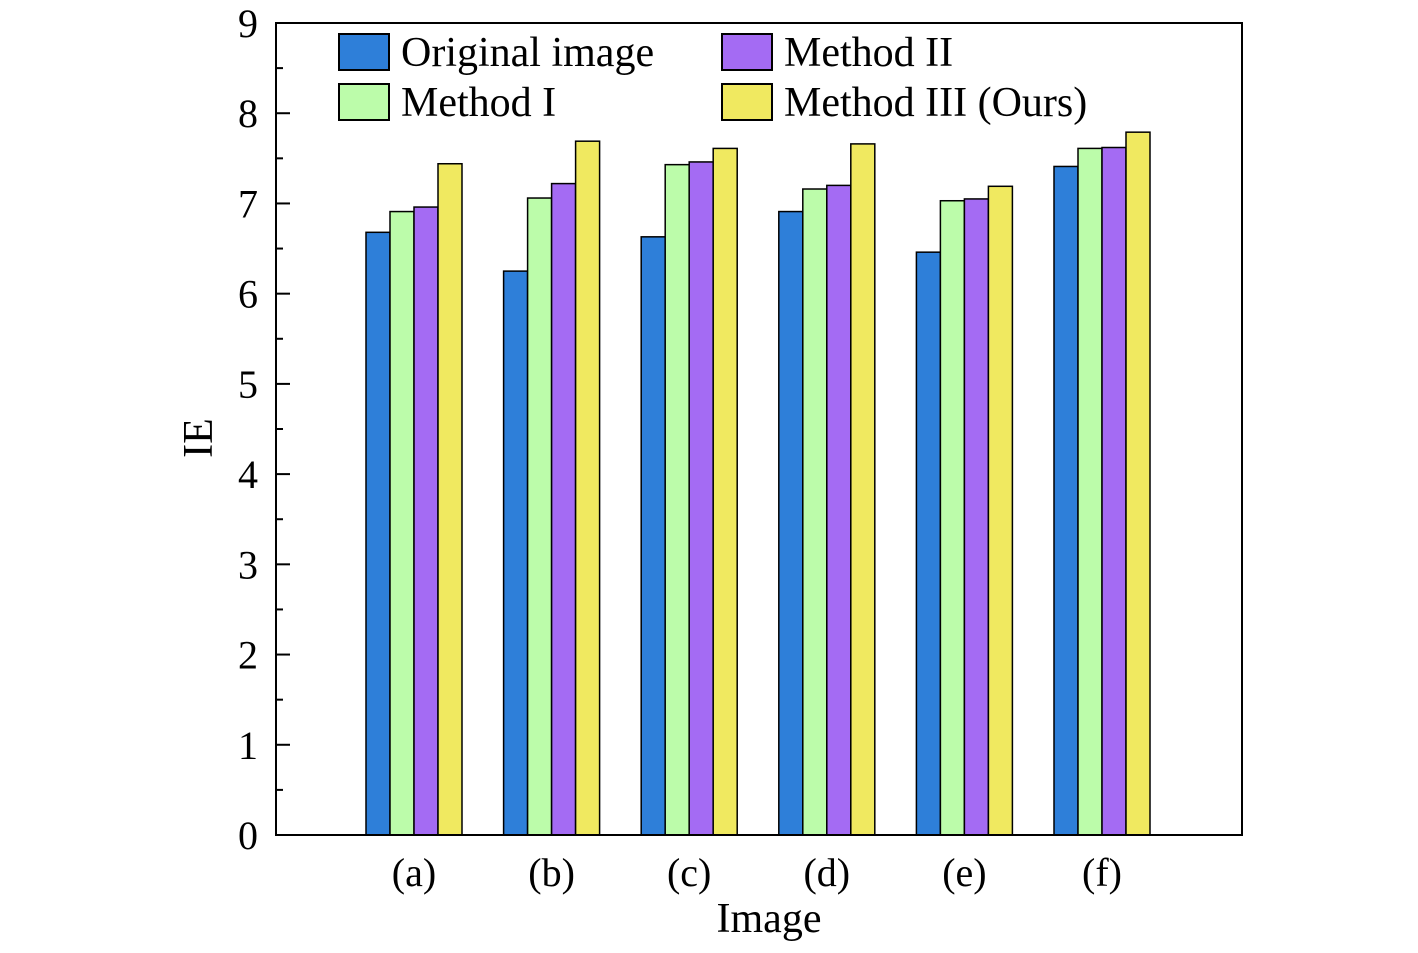 Image resolution: width=1418 pixels, height=953 pixels. I want to click on legend-label-3: Method II, so click(868, 53).